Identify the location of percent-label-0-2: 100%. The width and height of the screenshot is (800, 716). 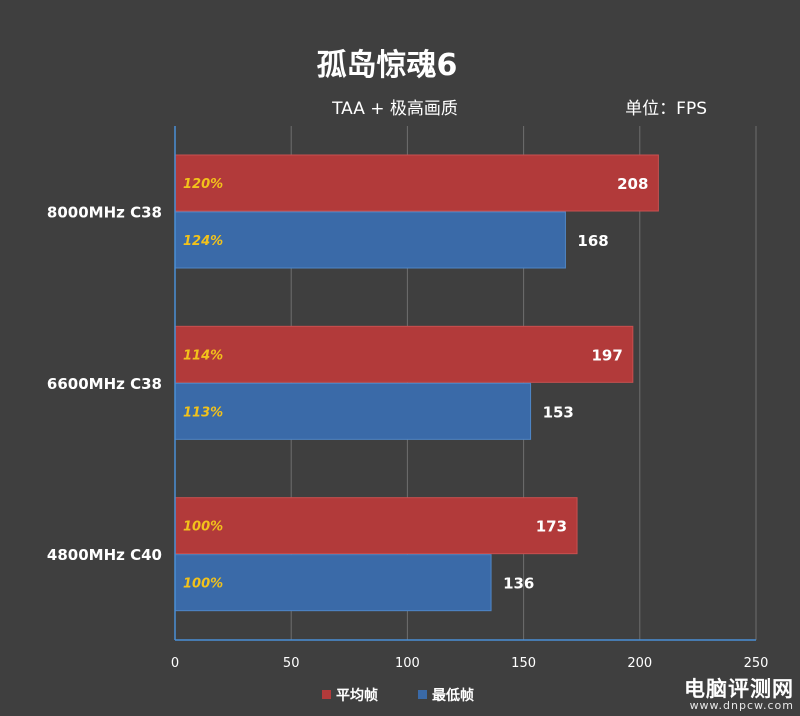
(203, 527).